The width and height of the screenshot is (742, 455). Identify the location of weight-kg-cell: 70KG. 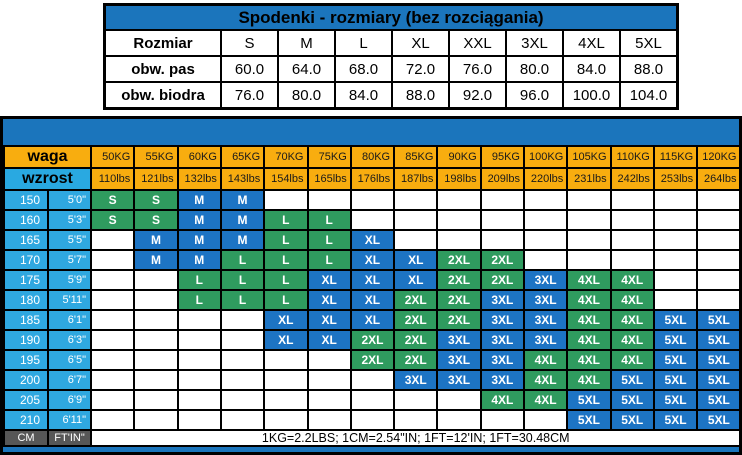
(286, 157).